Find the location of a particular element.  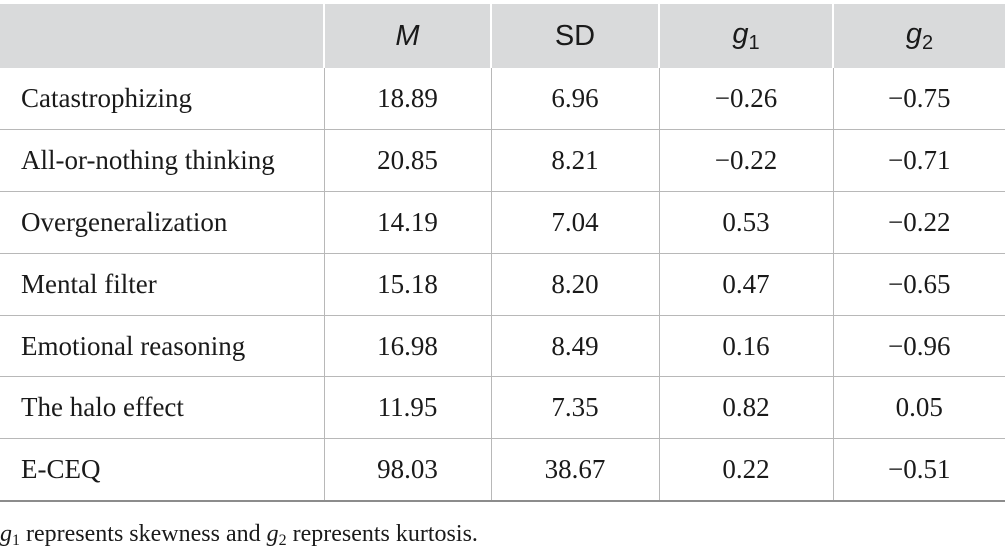

table-row: E-CEQ 98.03 38.67 0.22 −0.51 is located at coordinates (502, 469).